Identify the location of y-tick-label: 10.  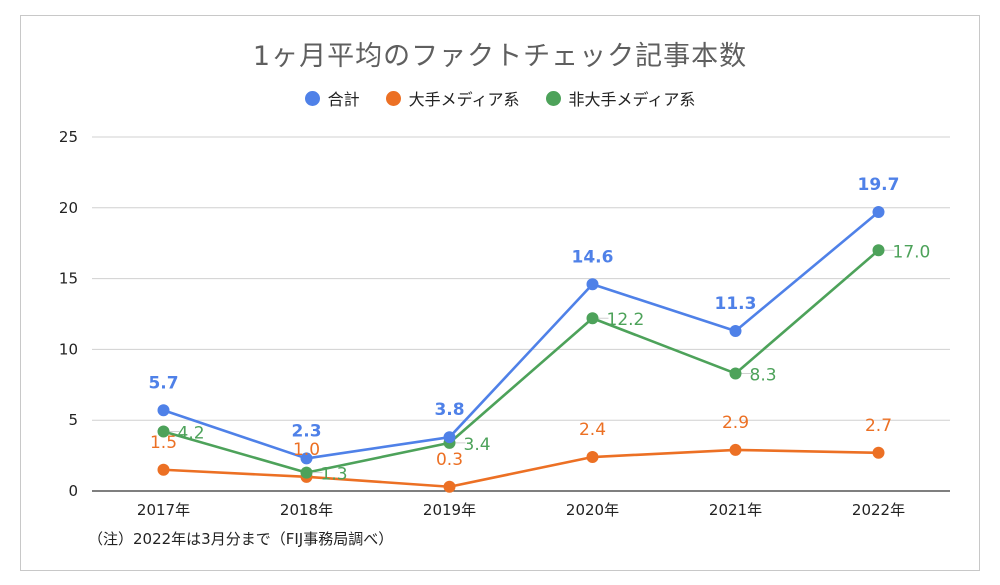
(68, 349).